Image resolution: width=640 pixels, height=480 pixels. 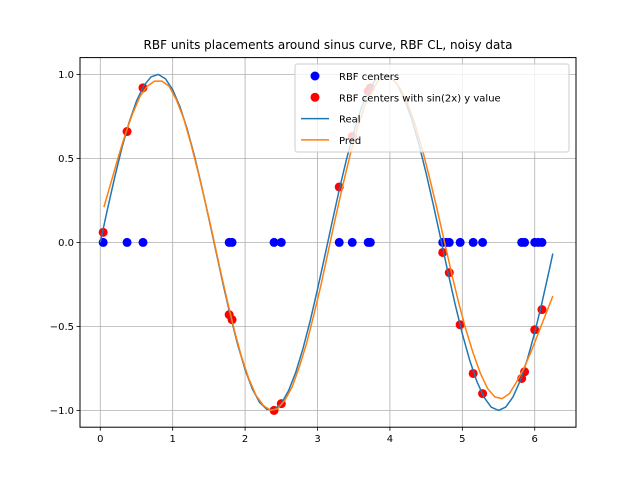 I want to click on x-tick-label: 1, so click(x=172, y=439).